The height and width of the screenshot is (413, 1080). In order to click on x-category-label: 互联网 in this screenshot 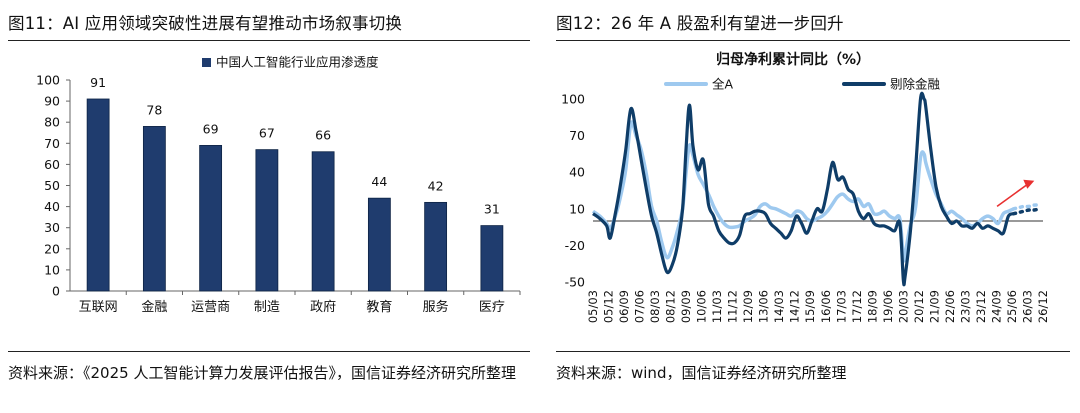, I will do `click(98, 307)`.